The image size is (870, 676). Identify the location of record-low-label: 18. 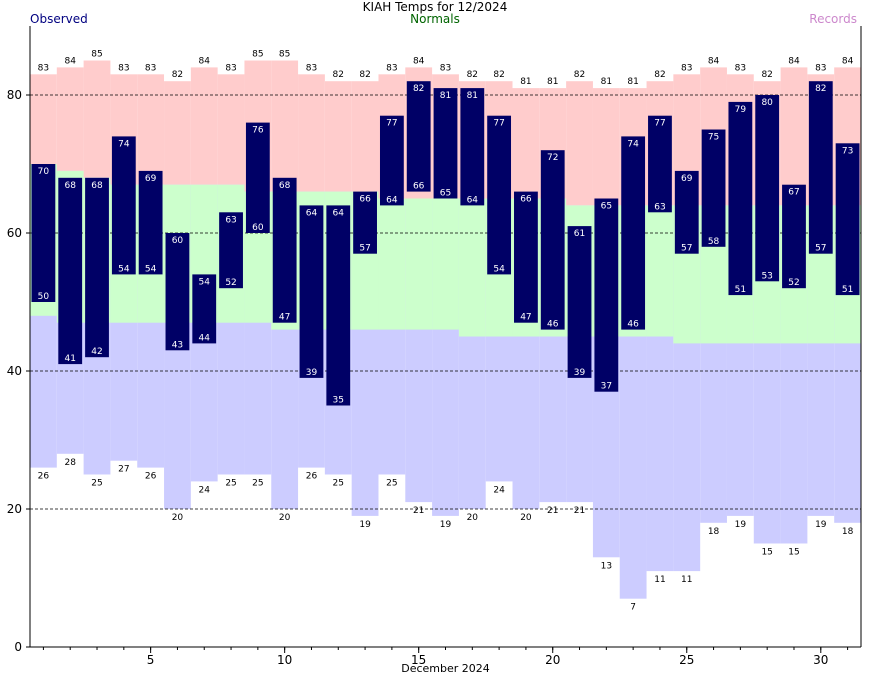
(714, 532).